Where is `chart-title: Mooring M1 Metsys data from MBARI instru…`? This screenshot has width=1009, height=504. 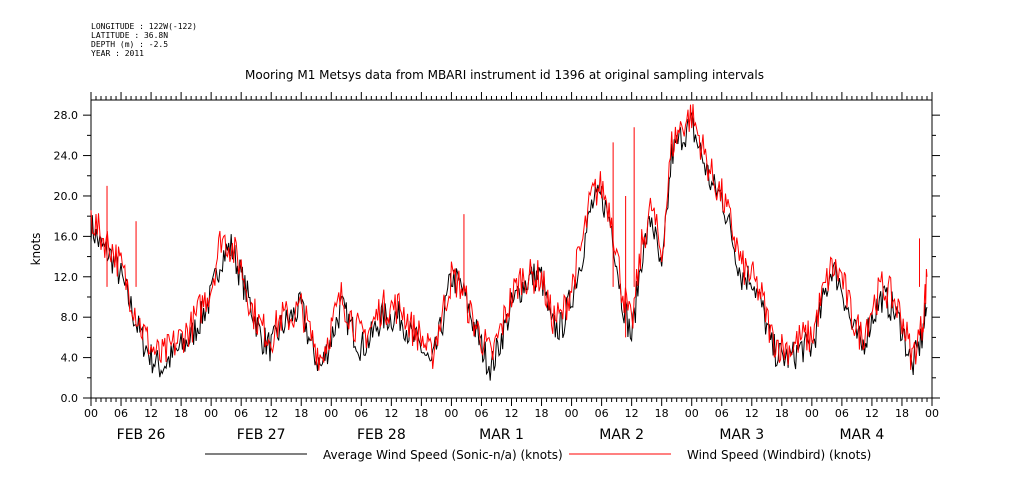 chart-title: Mooring M1 Metsys data from MBARI instru… is located at coordinates (504, 75).